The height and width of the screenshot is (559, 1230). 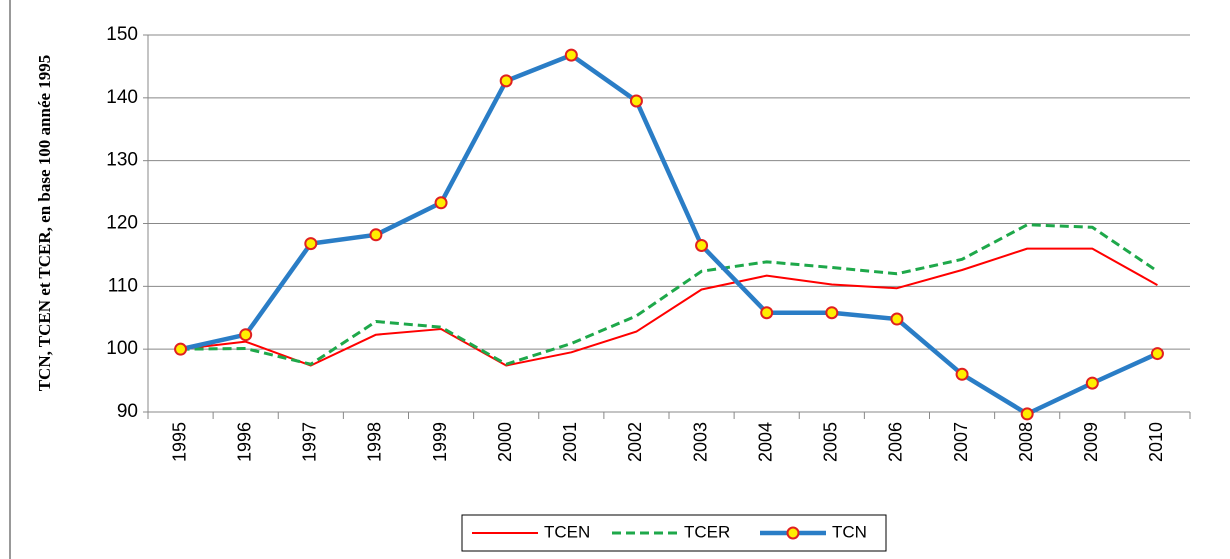 What do you see at coordinates (127, 411) in the screenshot?
I see `y-tick-label: 90` at bounding box center [127, 411].